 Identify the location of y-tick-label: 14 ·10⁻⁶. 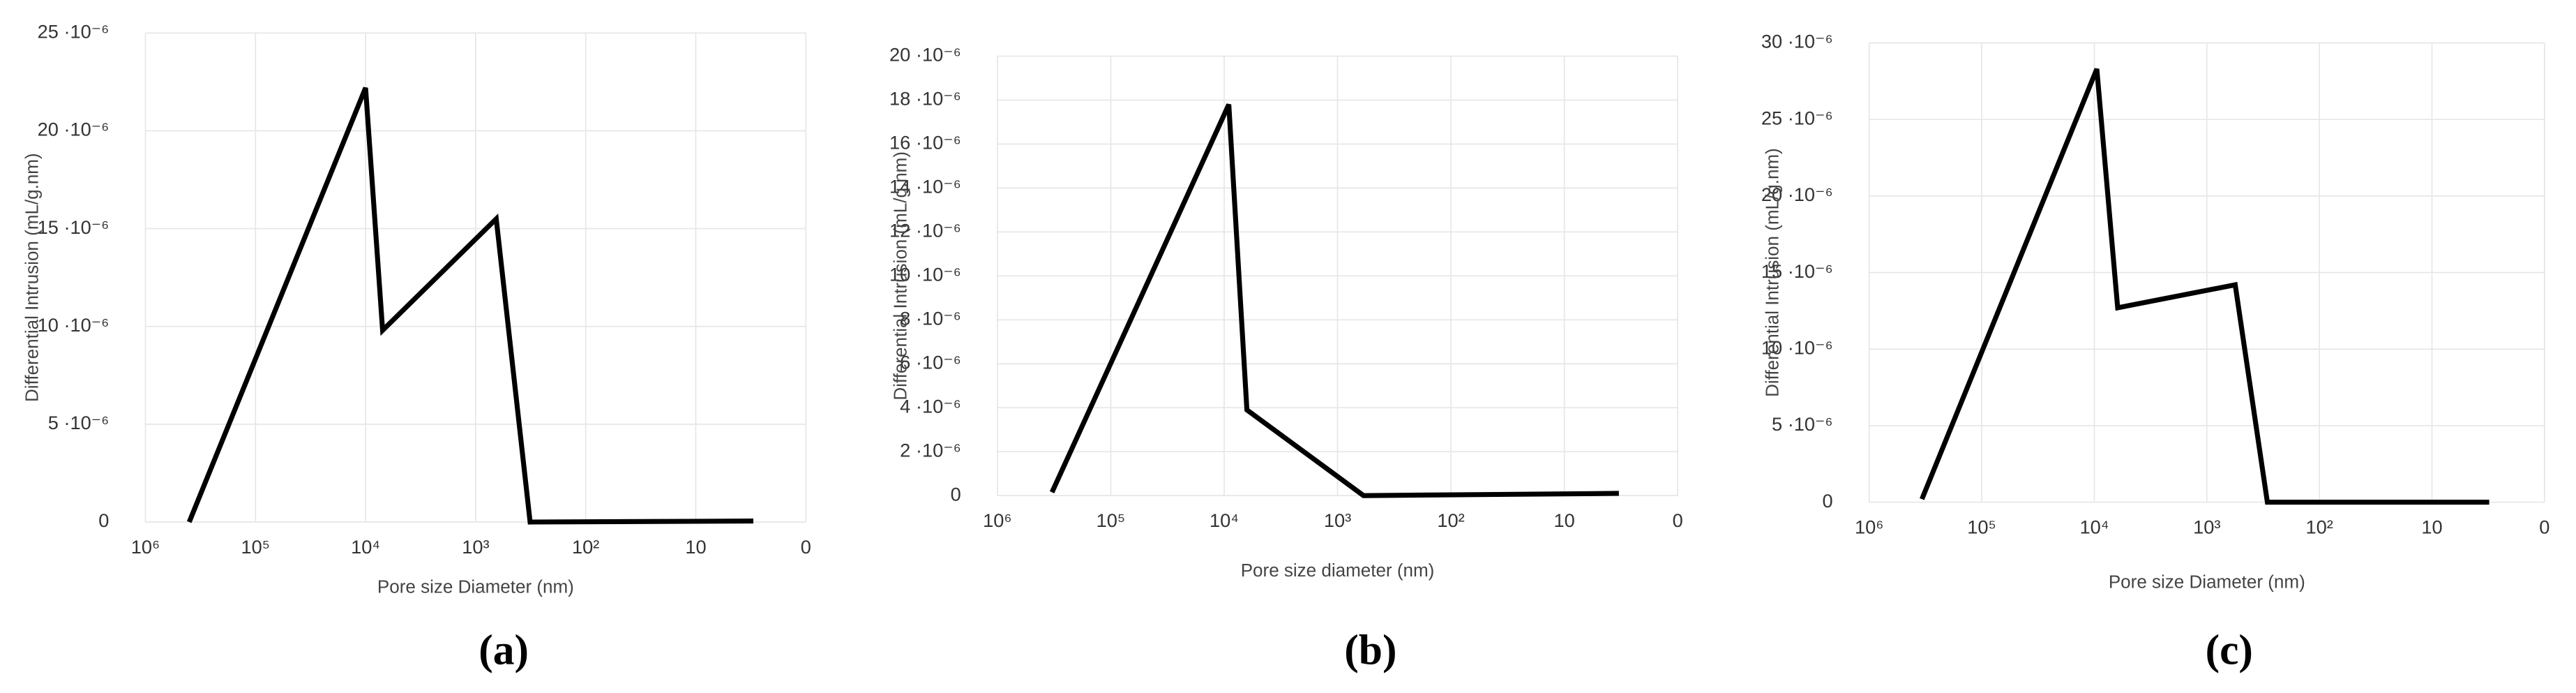
(925, 187).